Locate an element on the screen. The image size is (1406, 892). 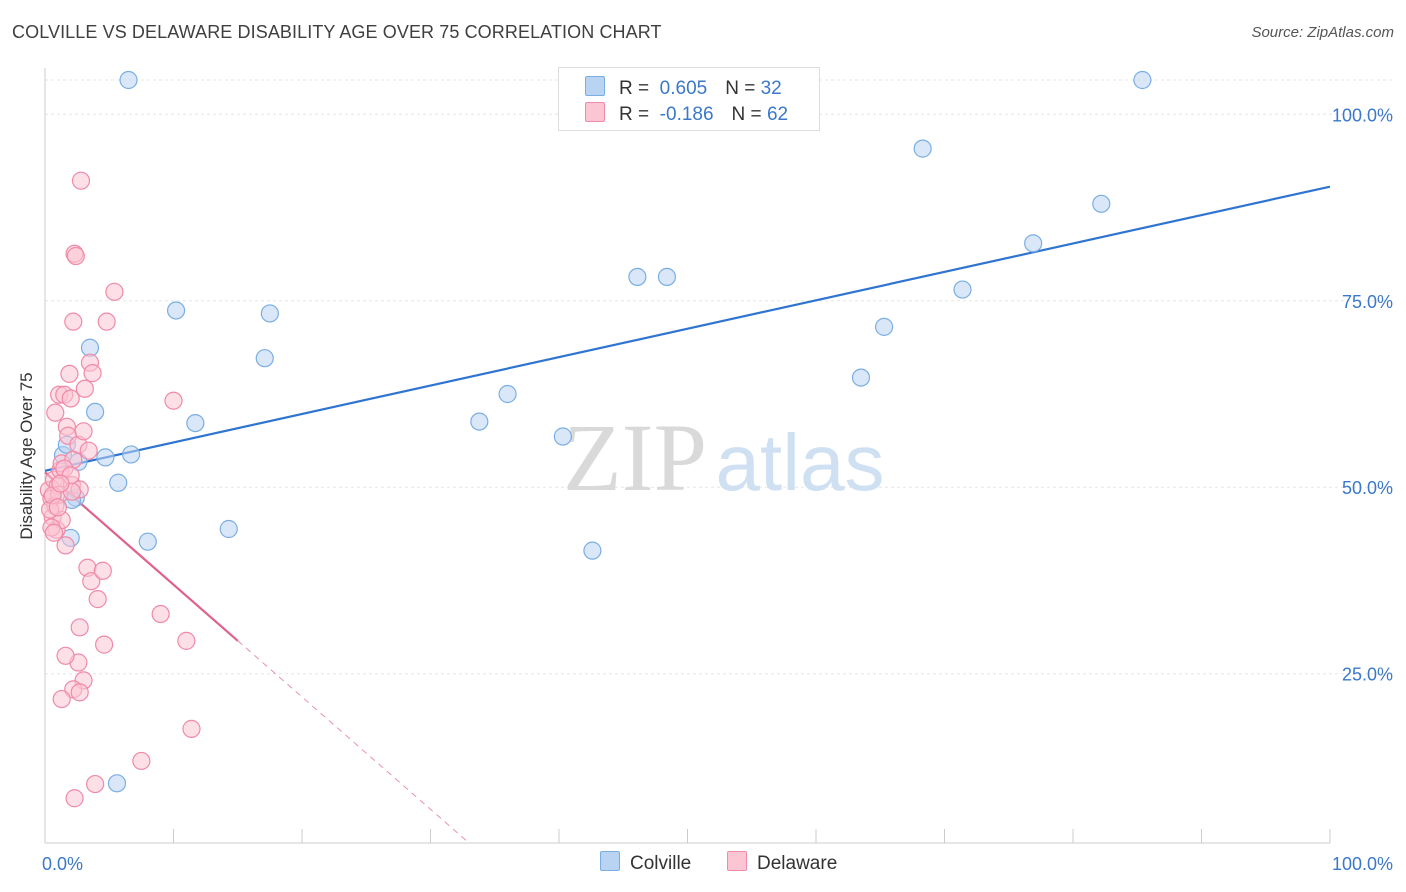
y-tick-label: 50.0% is located at coordinates (1367, 488).